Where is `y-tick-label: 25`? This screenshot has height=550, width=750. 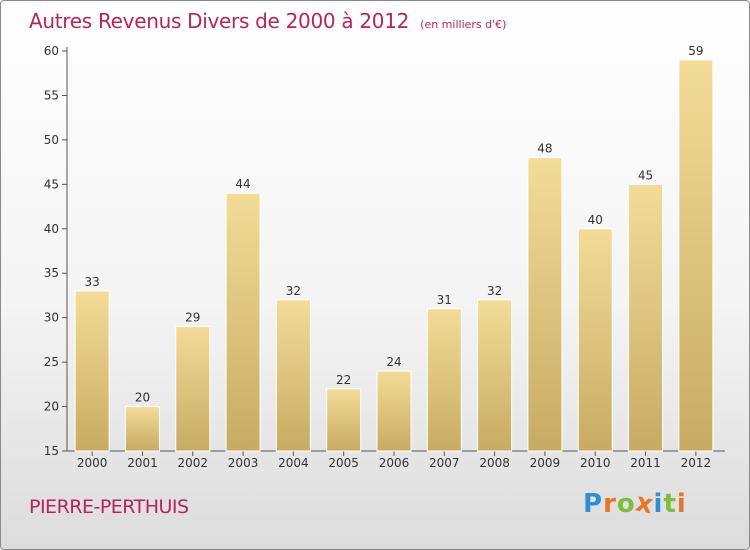 y-tick-label: 25 is located at coordinates (51, 362).